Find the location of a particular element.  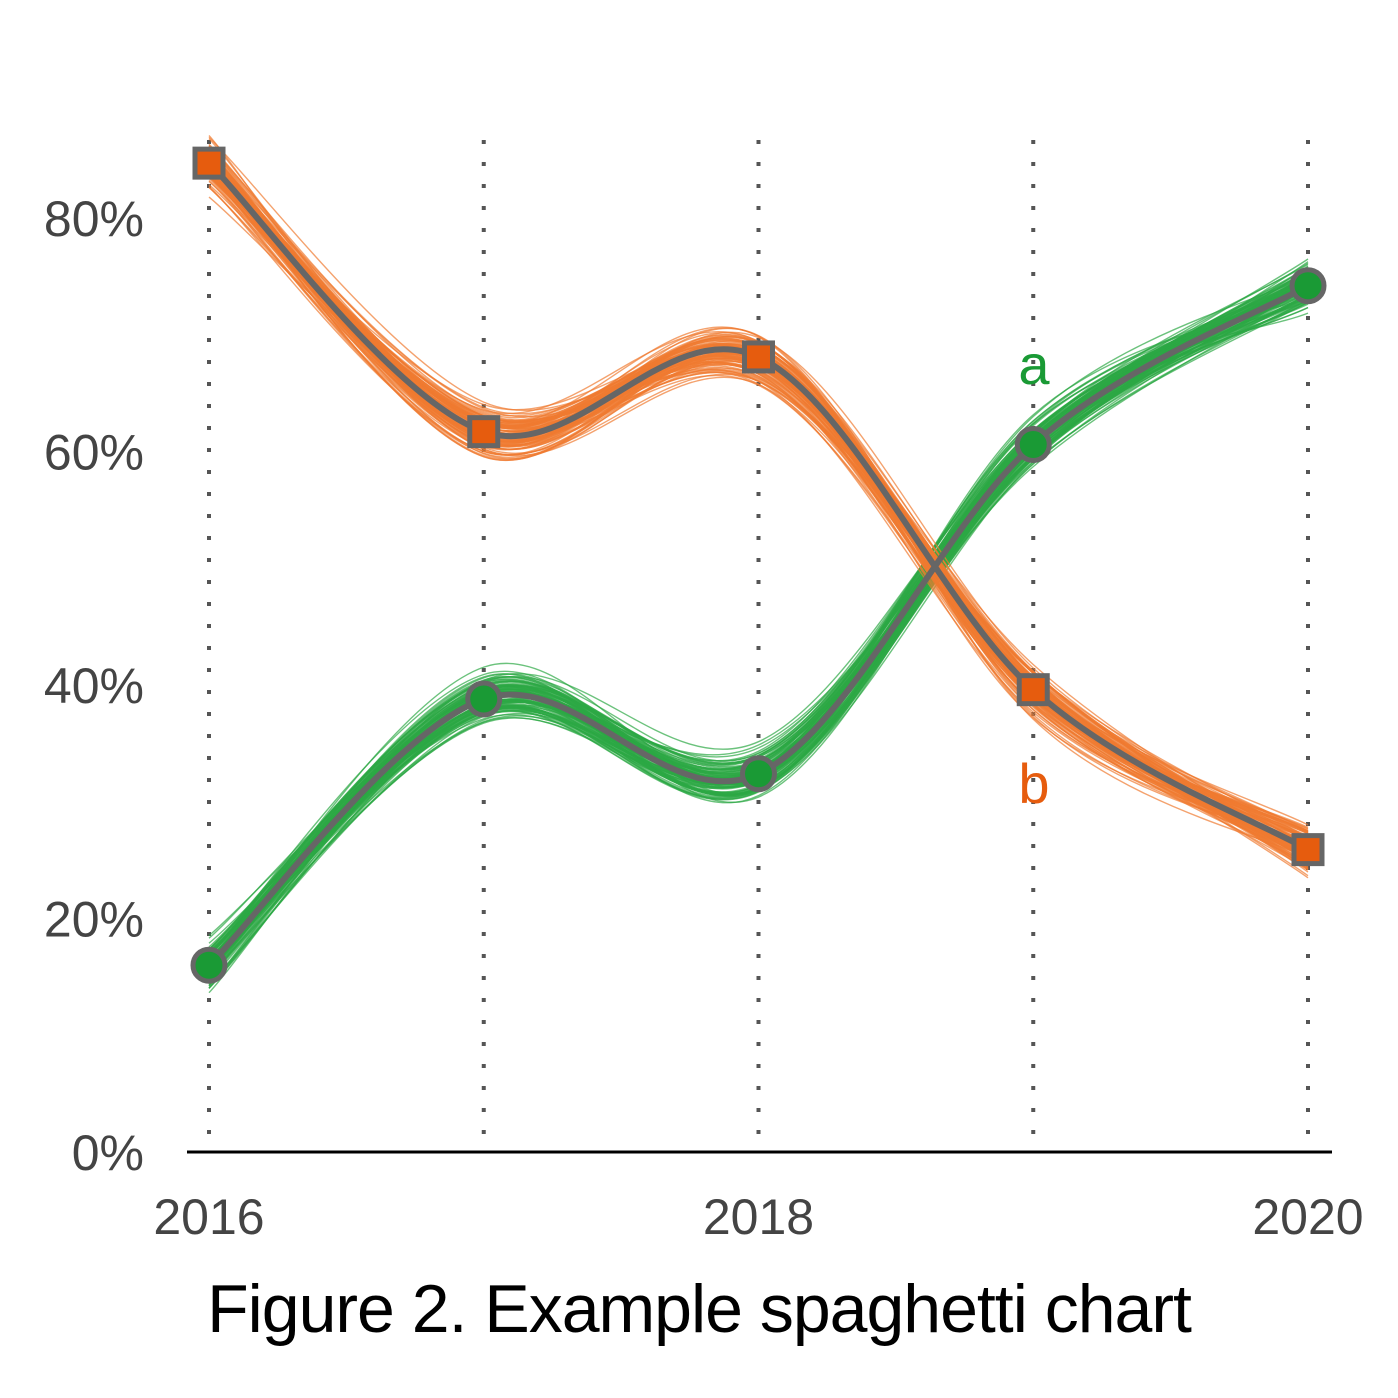

x-tick-label: 2016 is located at coordinates (208, 1217).